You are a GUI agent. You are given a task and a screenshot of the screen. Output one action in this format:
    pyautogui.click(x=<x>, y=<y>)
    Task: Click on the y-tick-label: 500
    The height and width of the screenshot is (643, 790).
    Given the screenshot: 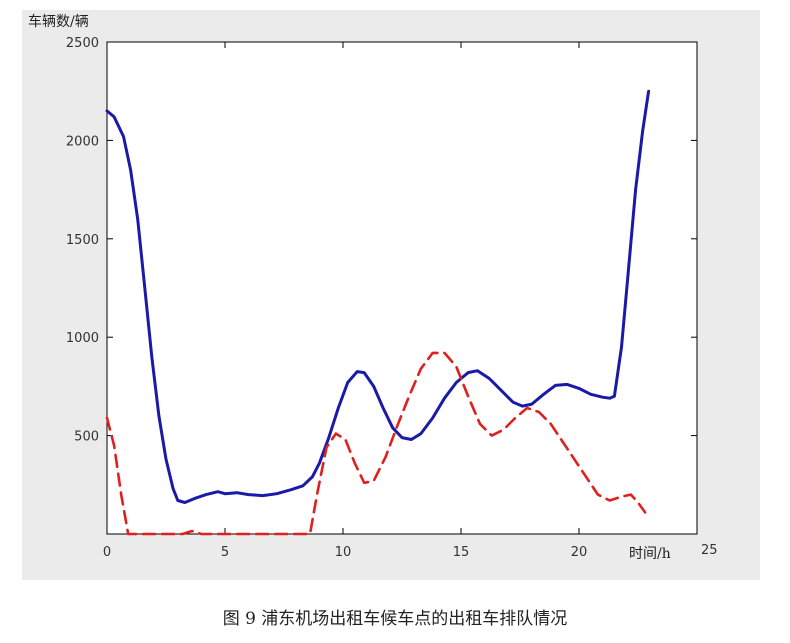 What is the action you would take?
    pyautogui.click(x=86, y=437)
    